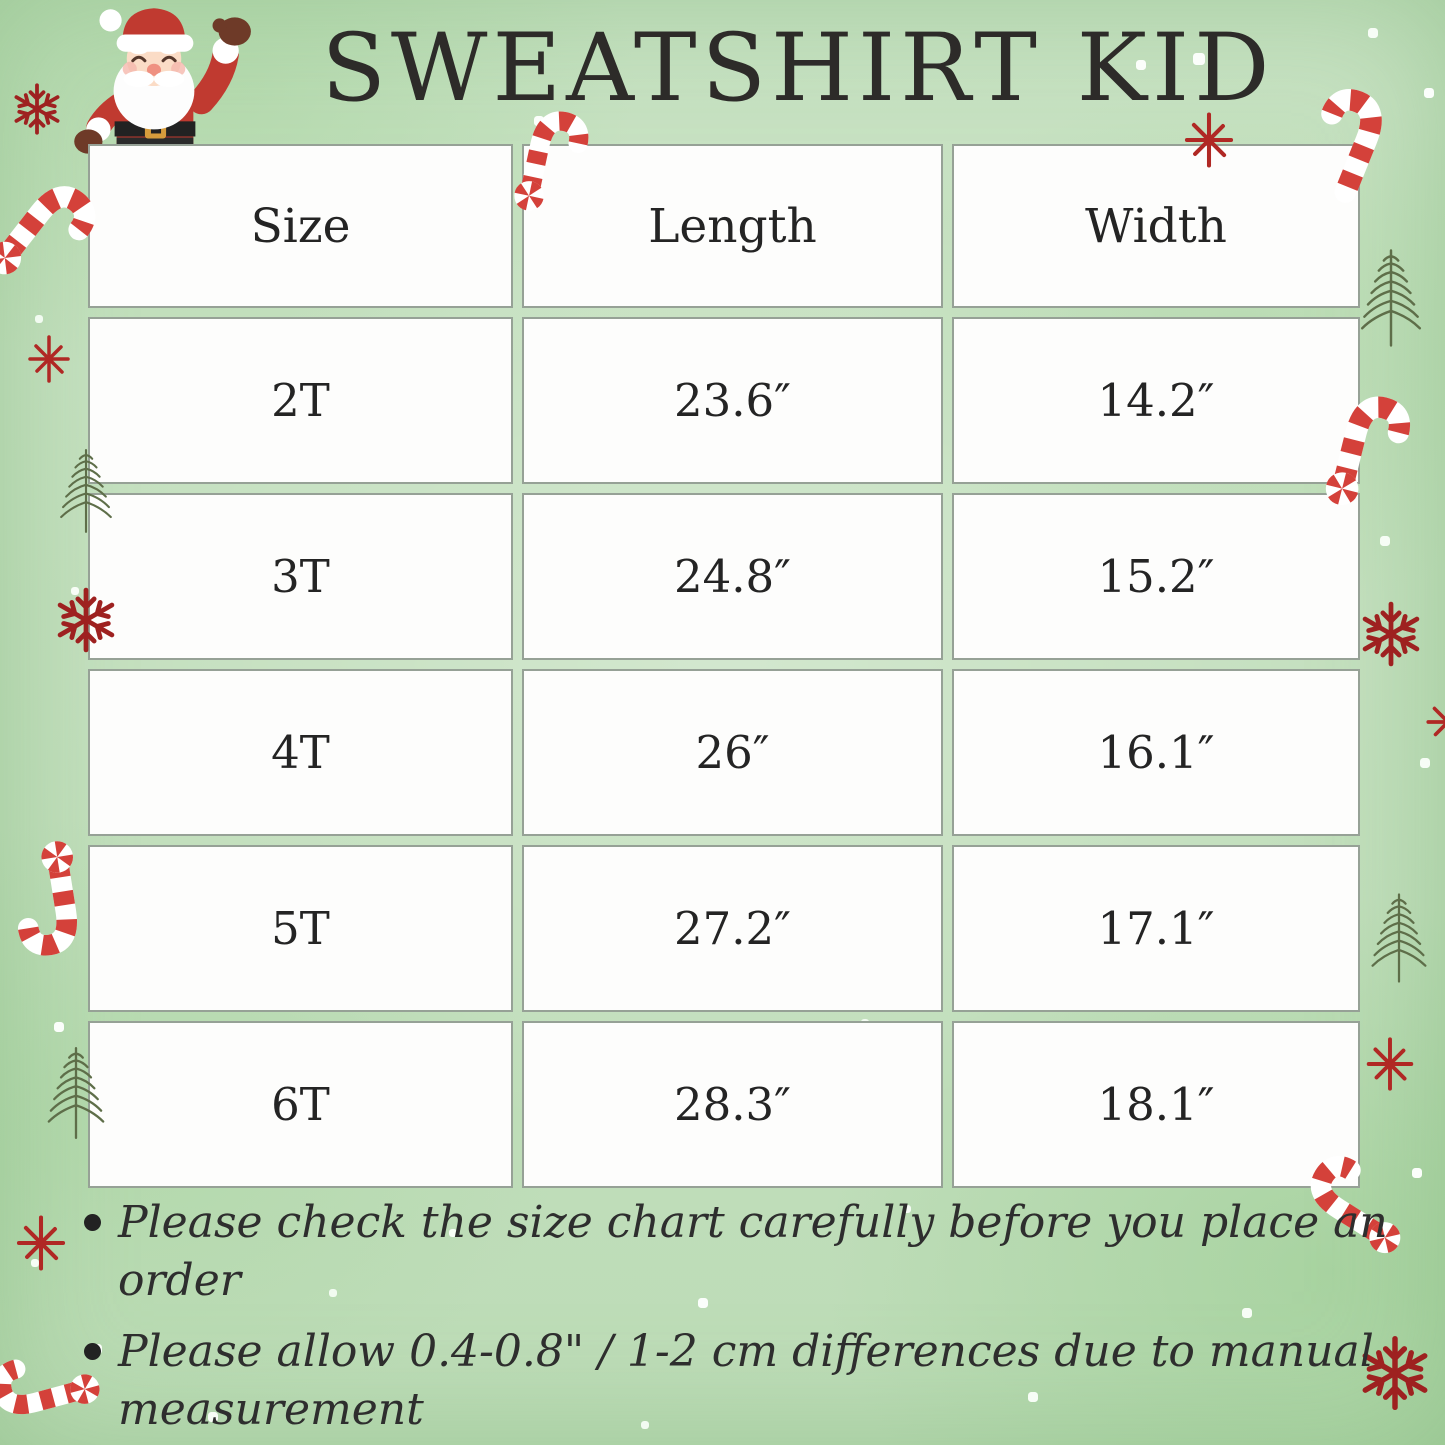 The image size is (1445, 1445). I want to click on cell-4t-length: 26″, so click(732, 752).